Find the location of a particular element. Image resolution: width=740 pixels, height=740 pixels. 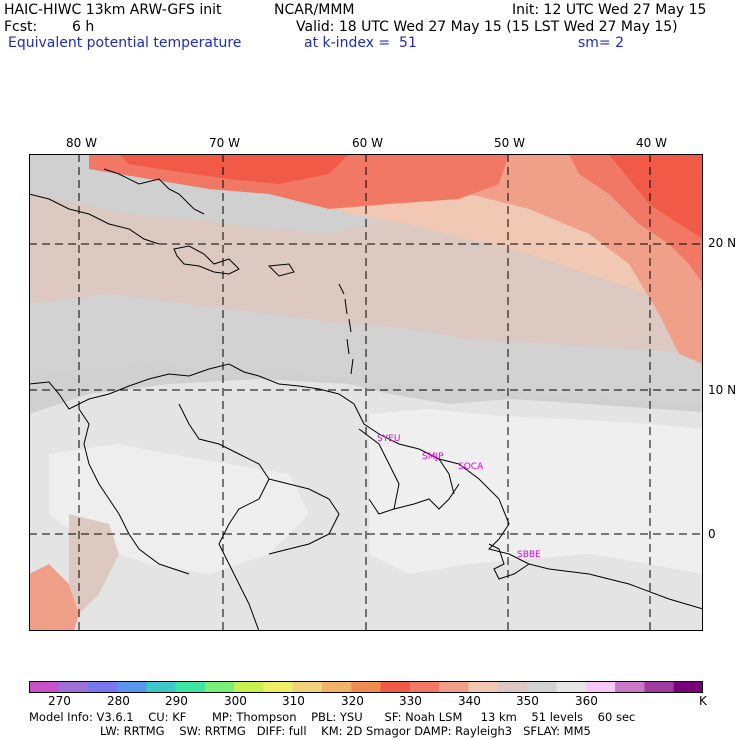

lat-label-0: 0 is located at coordinates (712, 534).